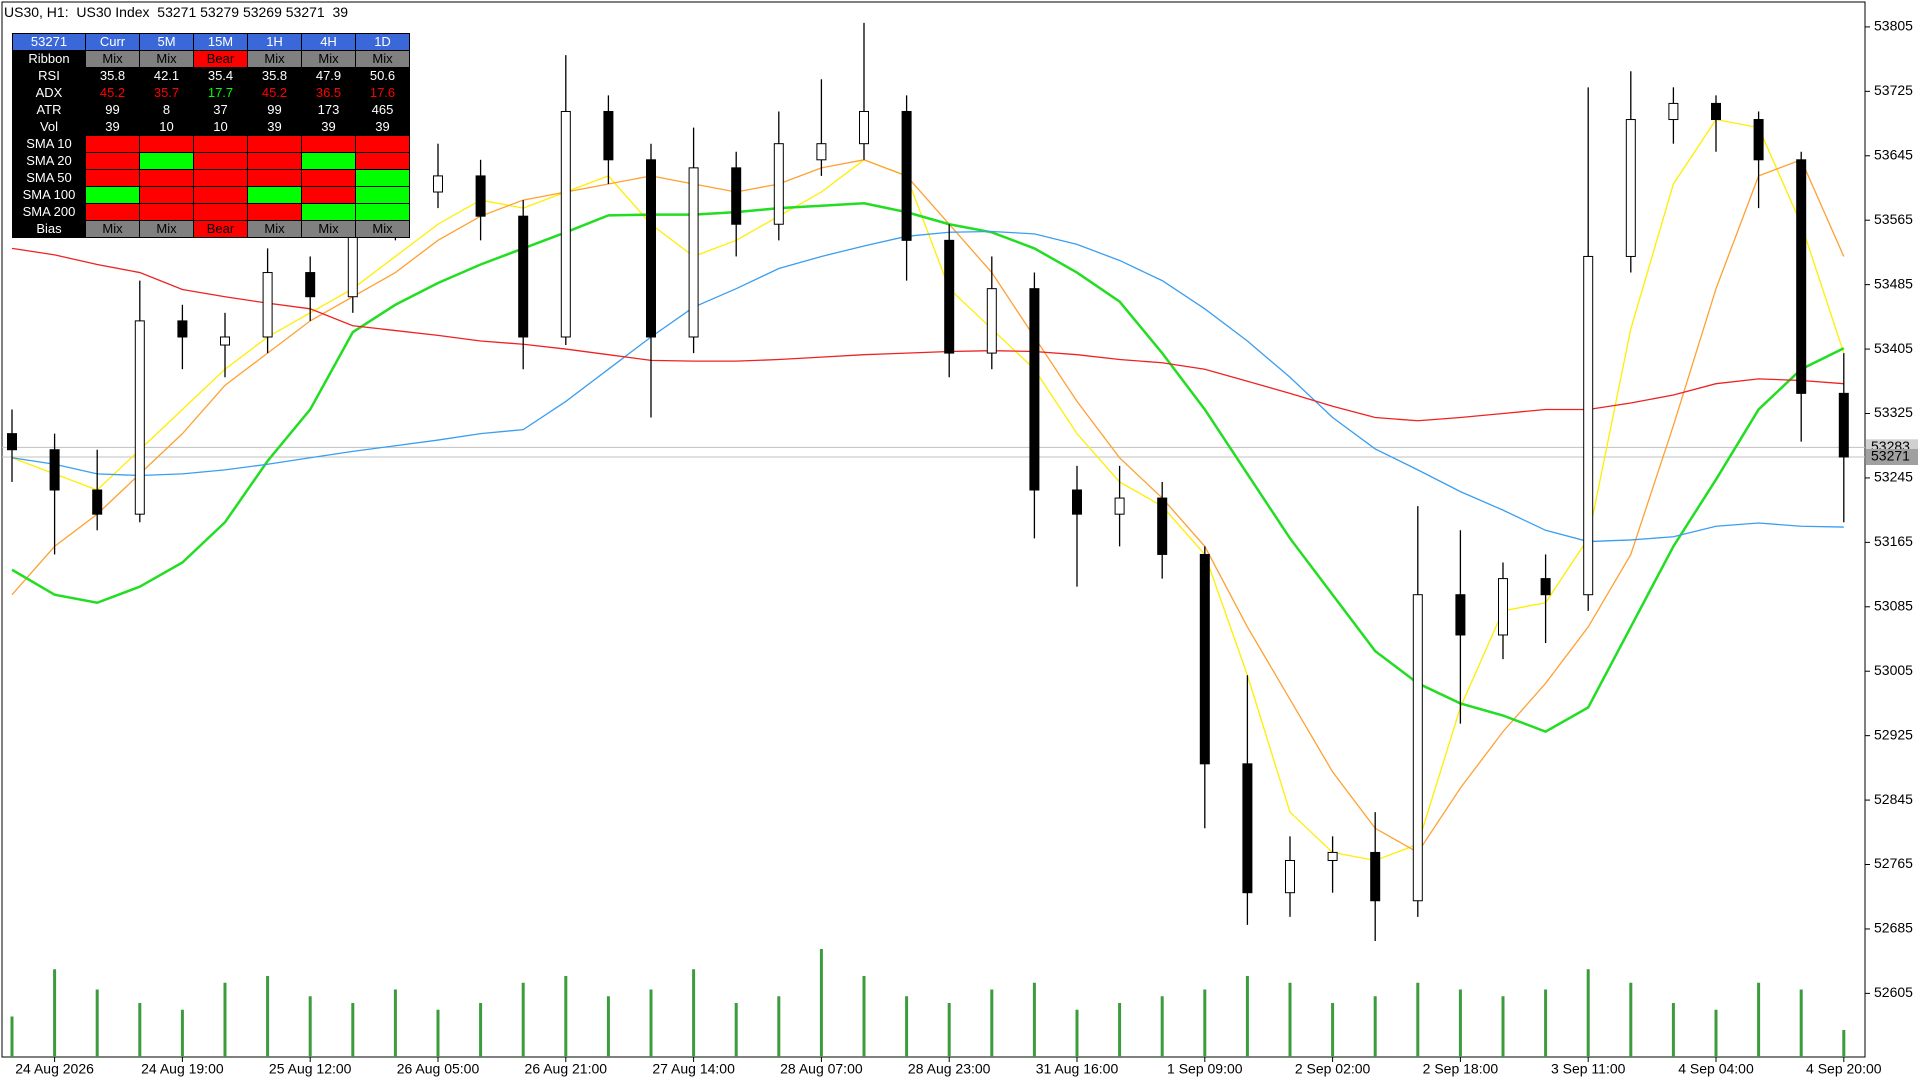  Describe the element at coordinates (438, 1069) in the screenshot. I see `x-tick-label: 26 Aug 05:00` at that location.